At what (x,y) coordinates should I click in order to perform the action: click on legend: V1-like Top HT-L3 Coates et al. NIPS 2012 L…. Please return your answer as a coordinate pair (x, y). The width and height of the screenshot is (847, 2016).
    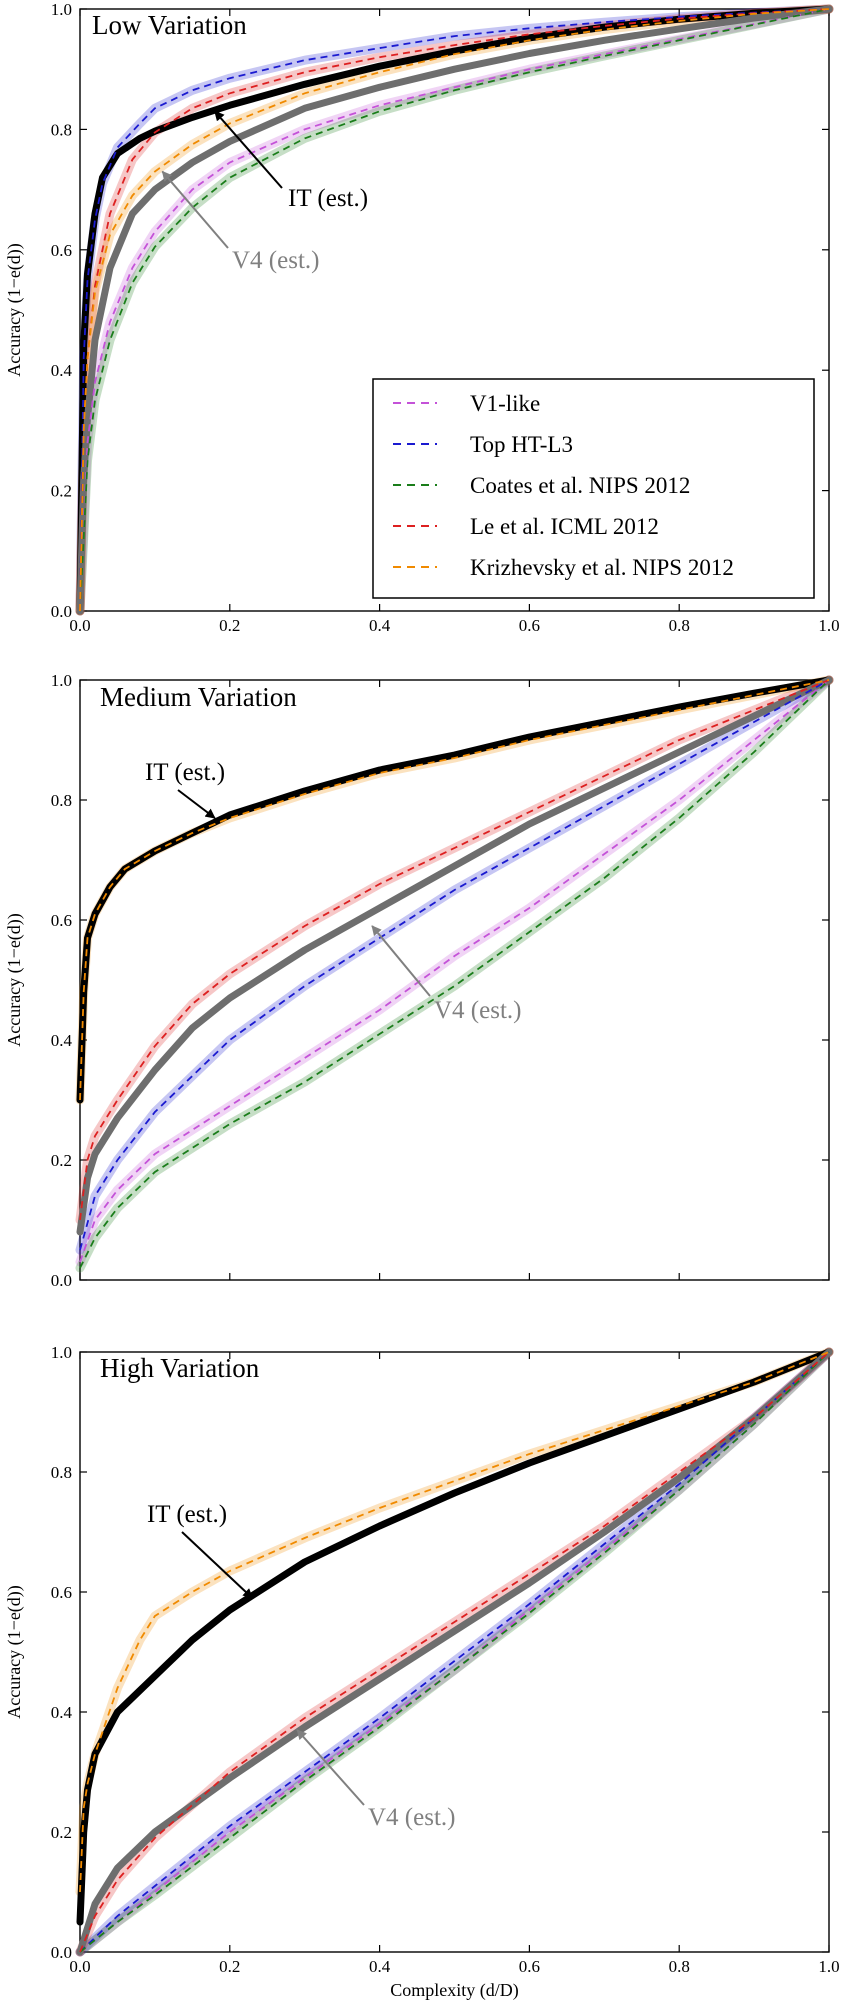
    Looking at the image, I should click on (593, 488).